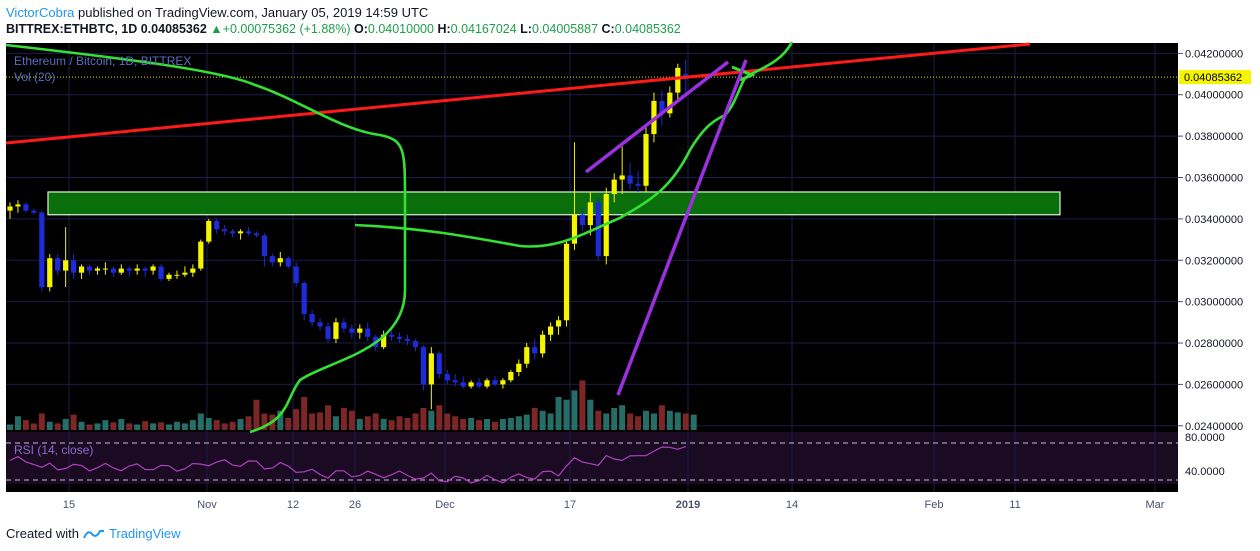 The image size is (1260, 551). What do you see at coordinates (608, 29) in the screenshot?
I see `close-label: C:` at bounding box center [608, 29].